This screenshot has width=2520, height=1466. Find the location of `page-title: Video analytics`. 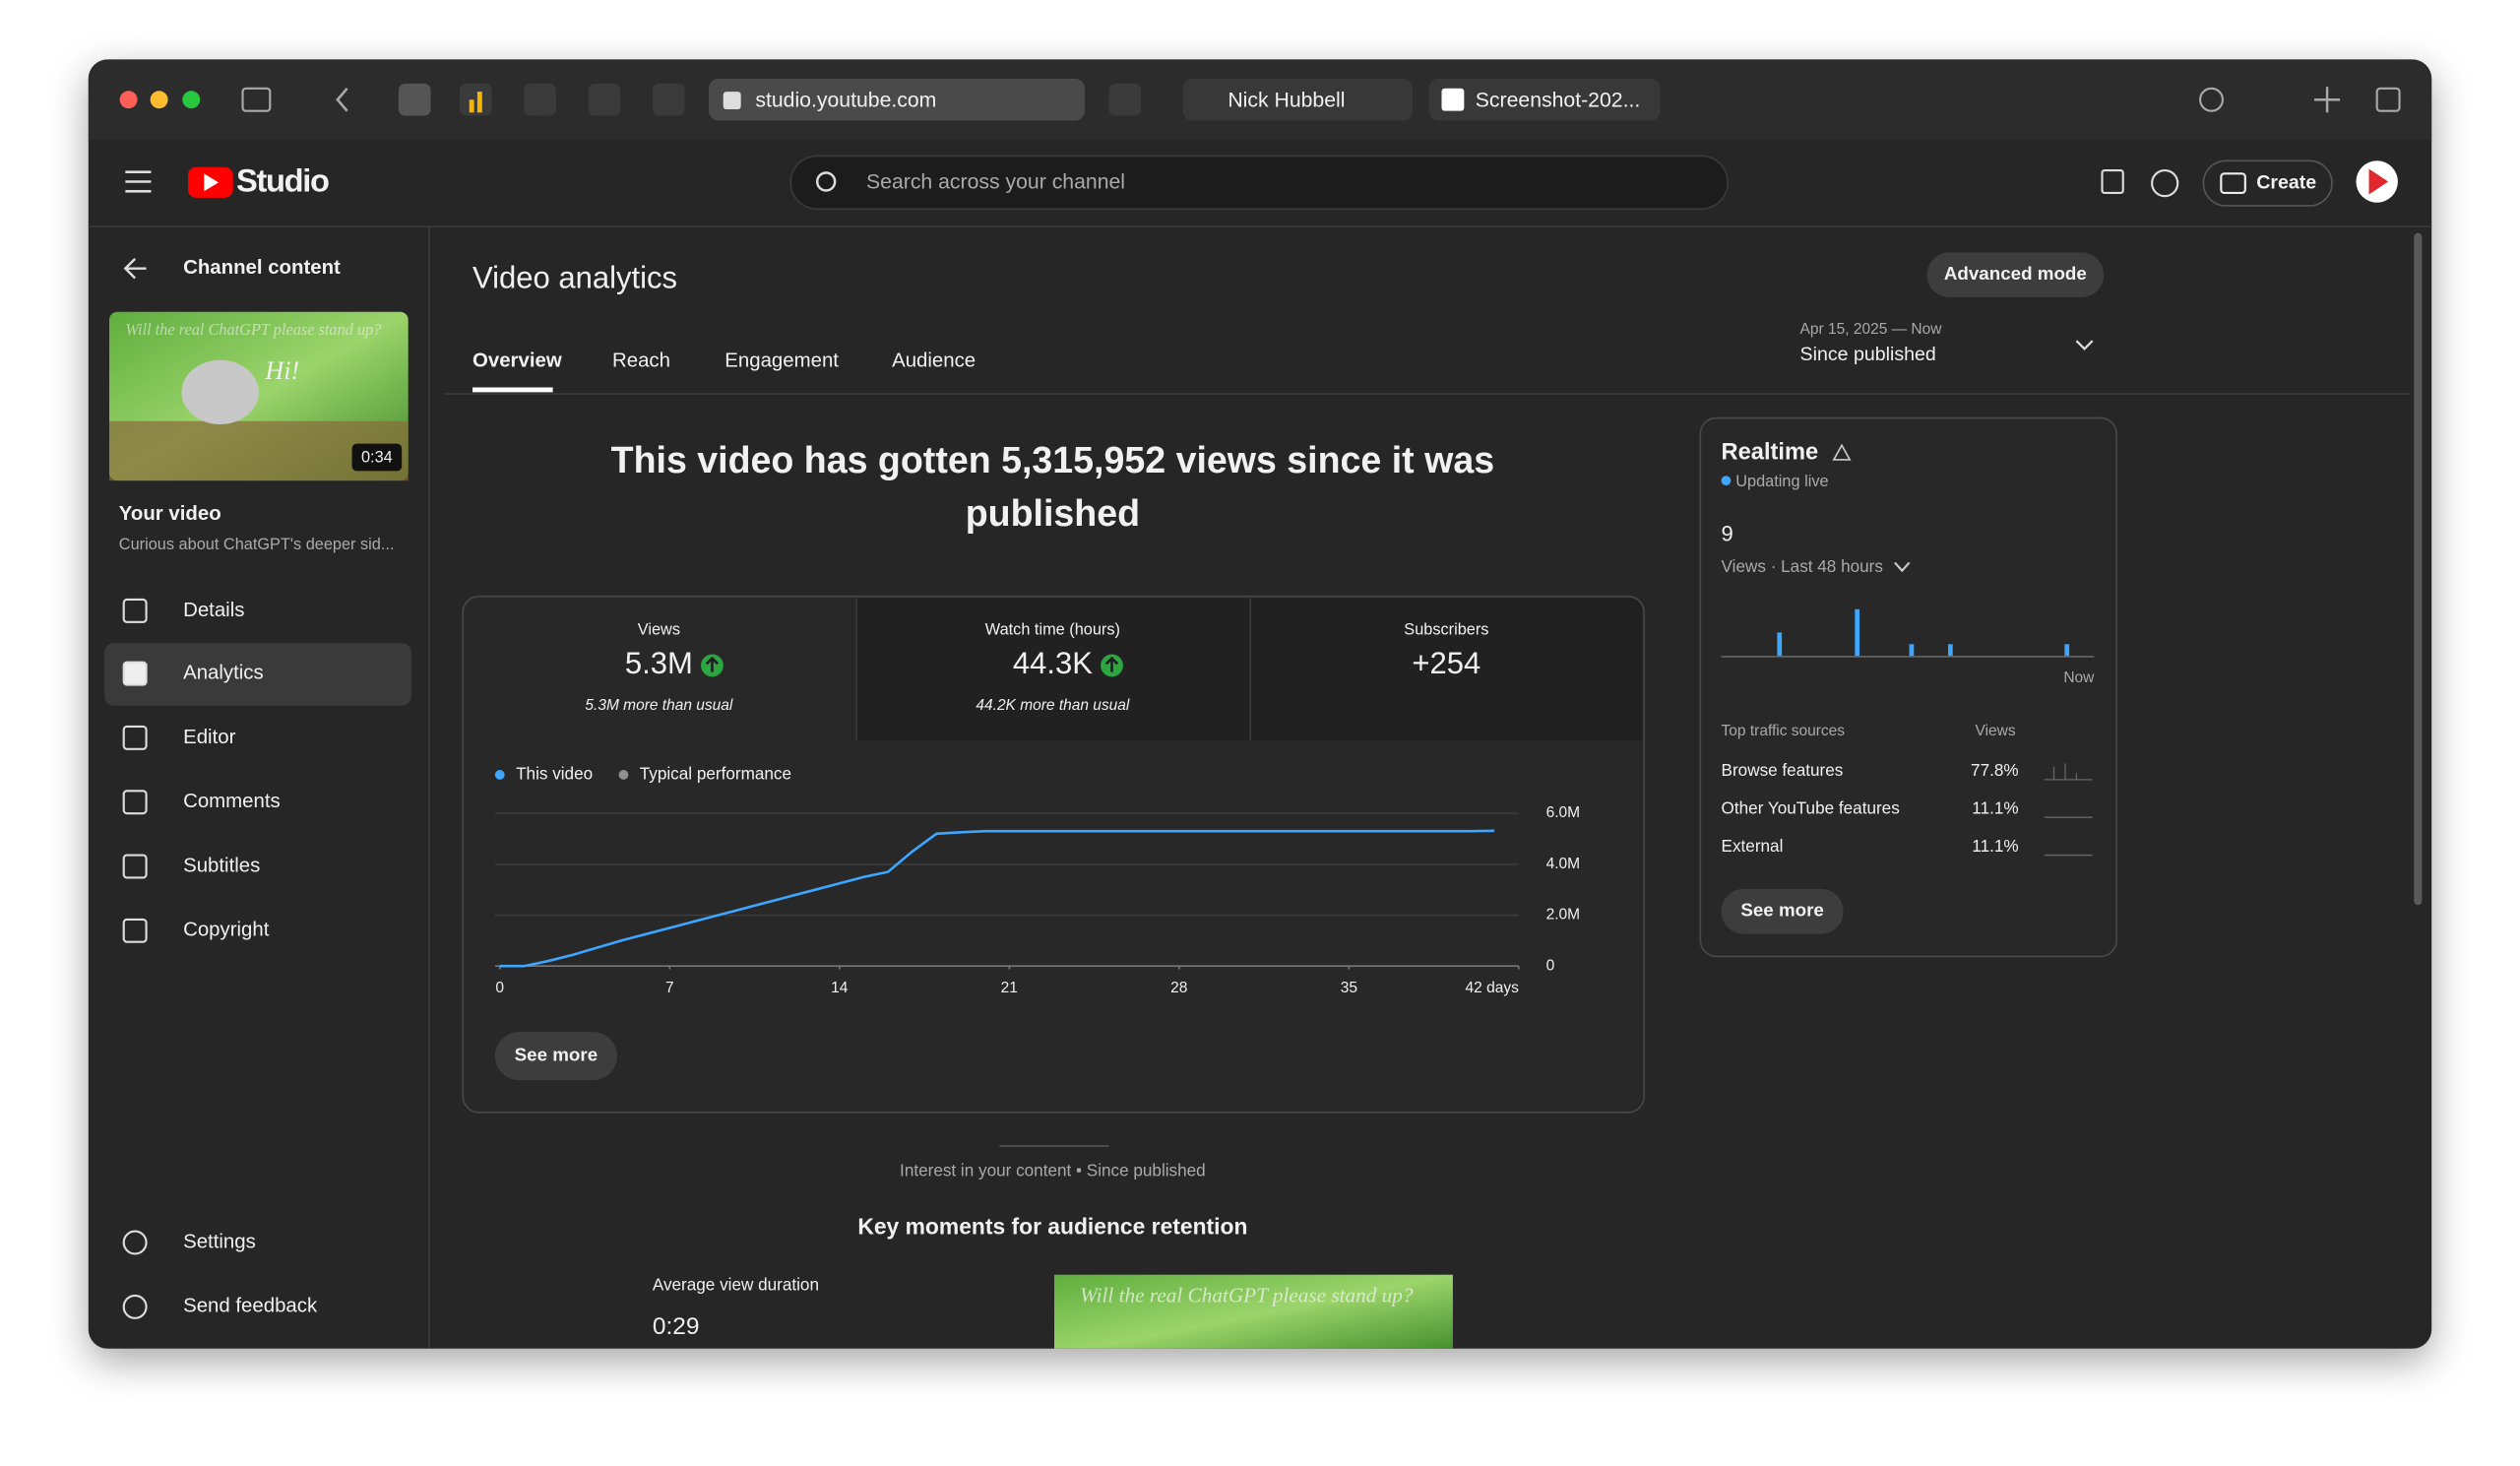

page-title: Video analytics is located at coordinates (574, 277).